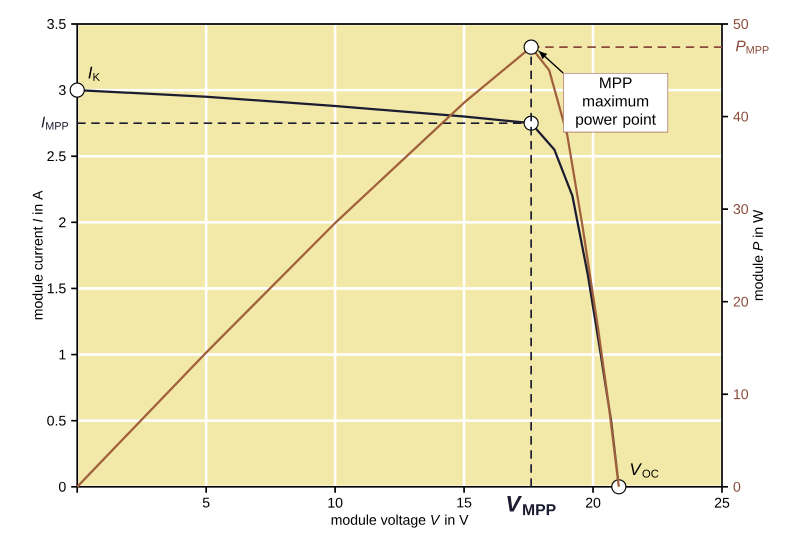  Describe the element at coordinates (94, 73) in the screenshot. I see `annotation: I$_{K}$` at that location.